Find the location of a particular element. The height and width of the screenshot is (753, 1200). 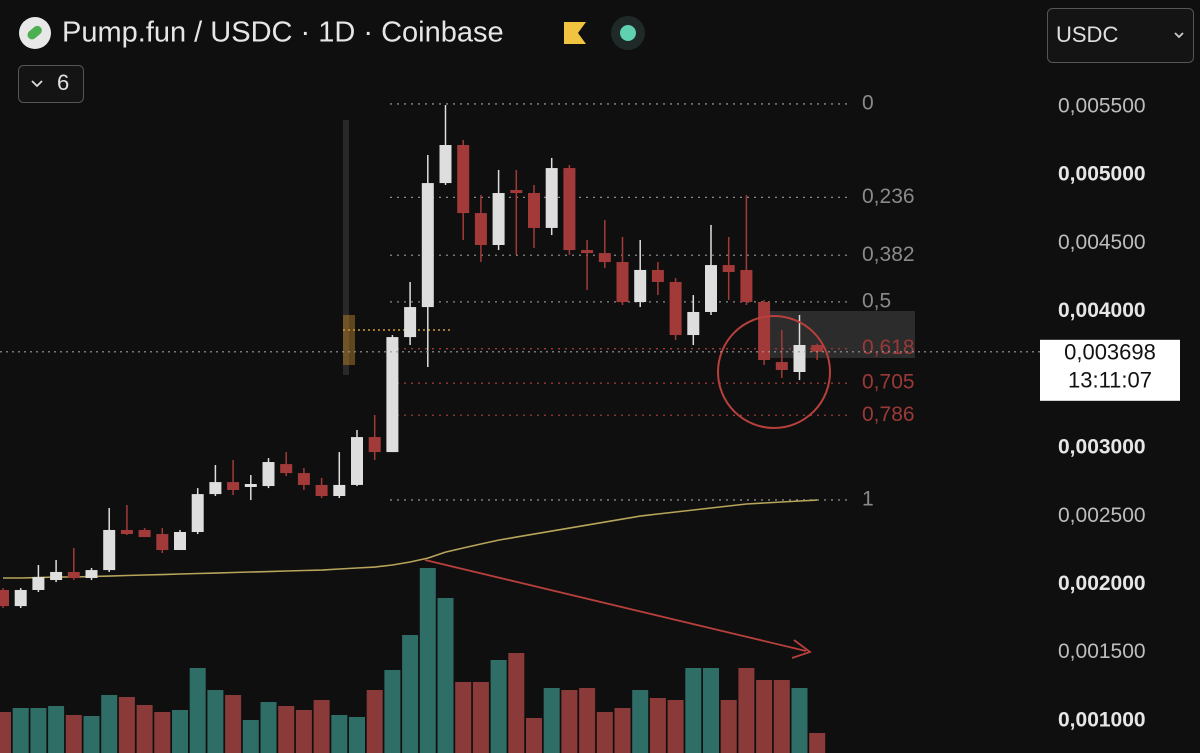

highlight-zone is located at coordinates (838, 334).